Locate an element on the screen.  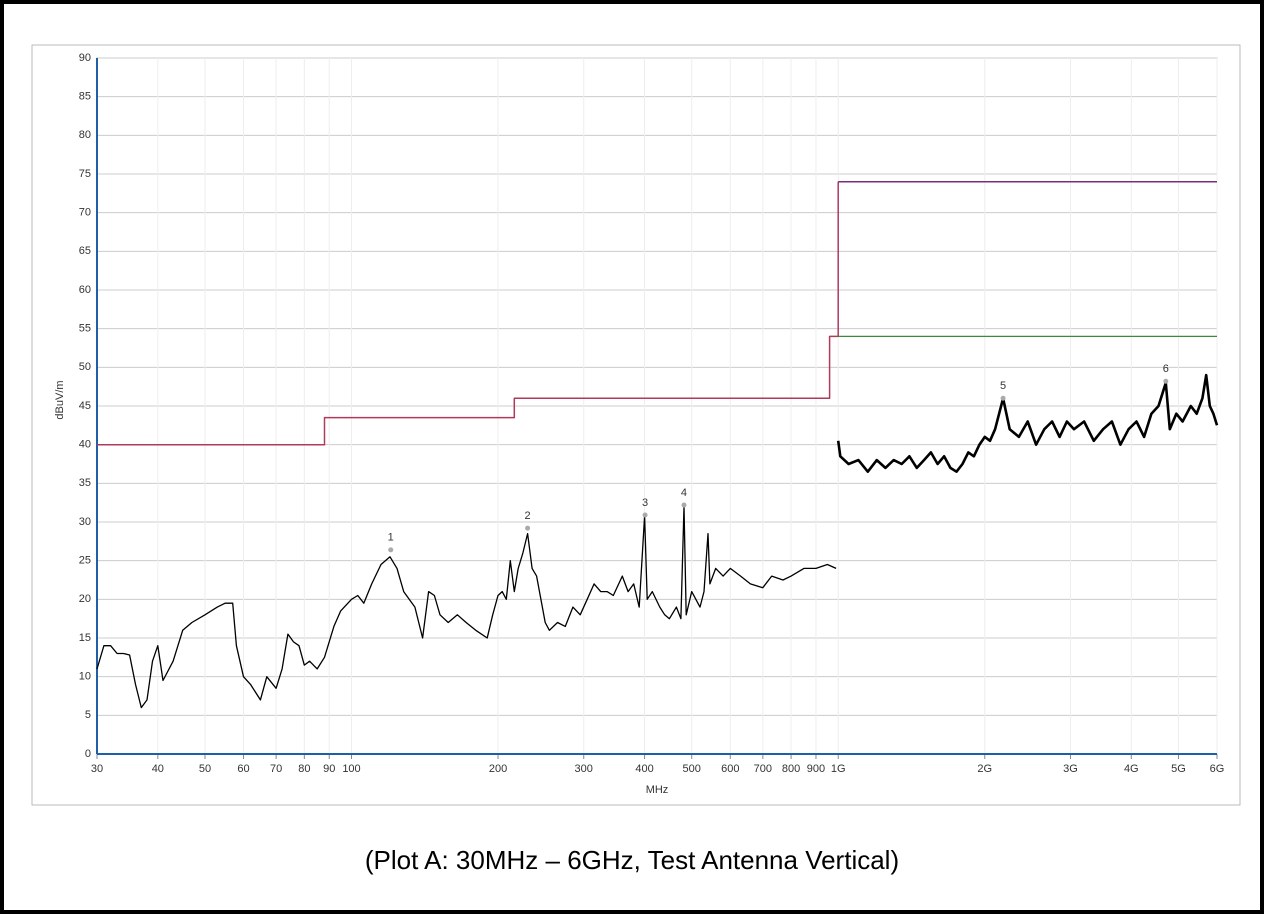
y-tick-label: 30 is located at coordinates (85, 522).